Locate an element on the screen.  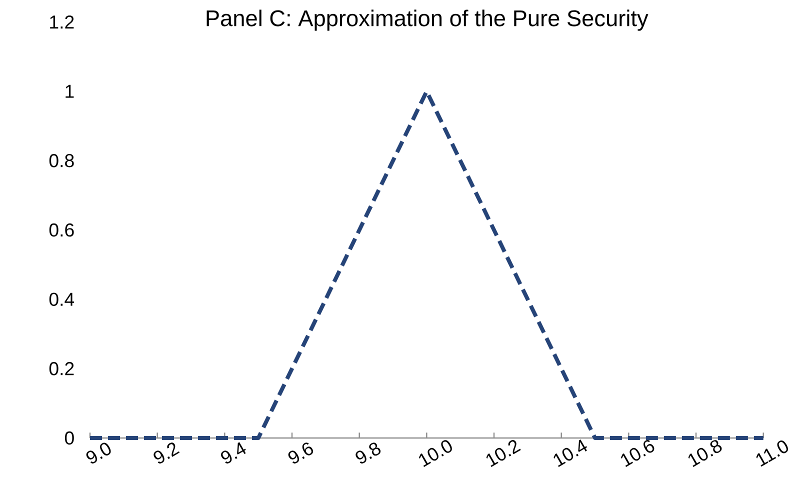
x-tick-label: 10.0 is located at coordinates (435, 453).